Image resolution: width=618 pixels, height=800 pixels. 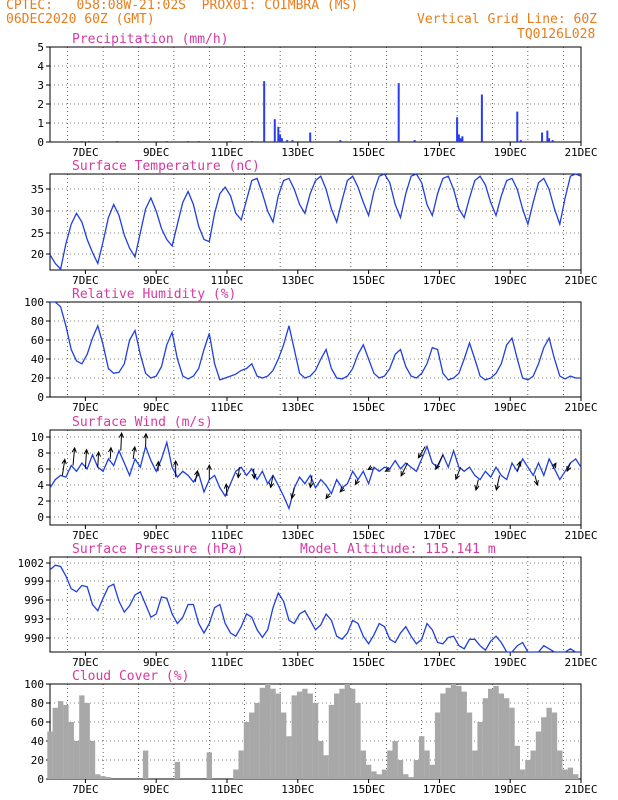 What do you see at coordinates (315, 608) in the screenshot?
I see `series-line` at bounding box center [315, 608].